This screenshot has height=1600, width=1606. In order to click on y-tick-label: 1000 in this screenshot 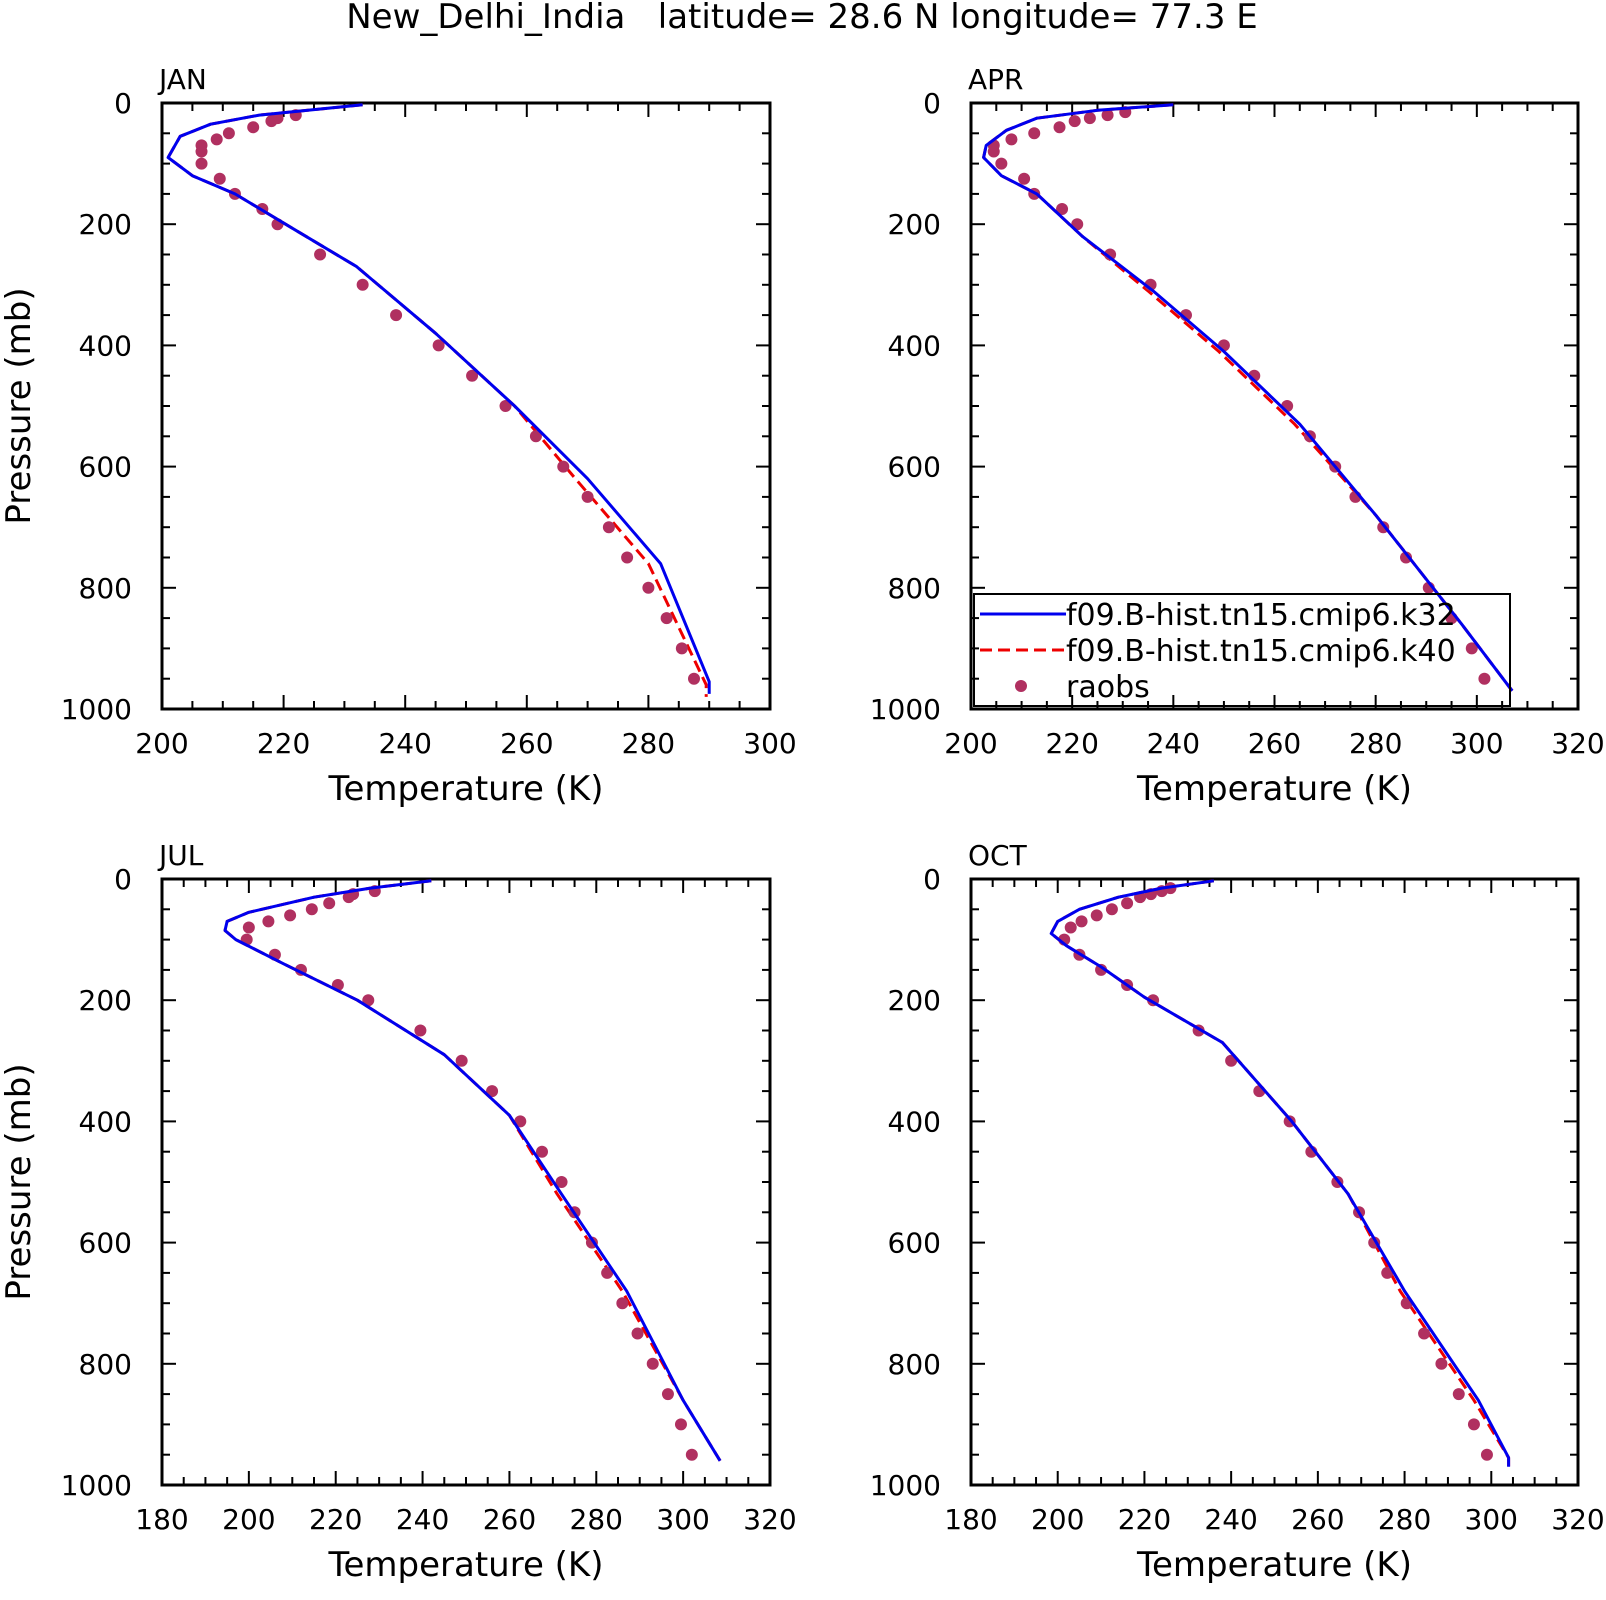, I will do `click(96, 1485)`.